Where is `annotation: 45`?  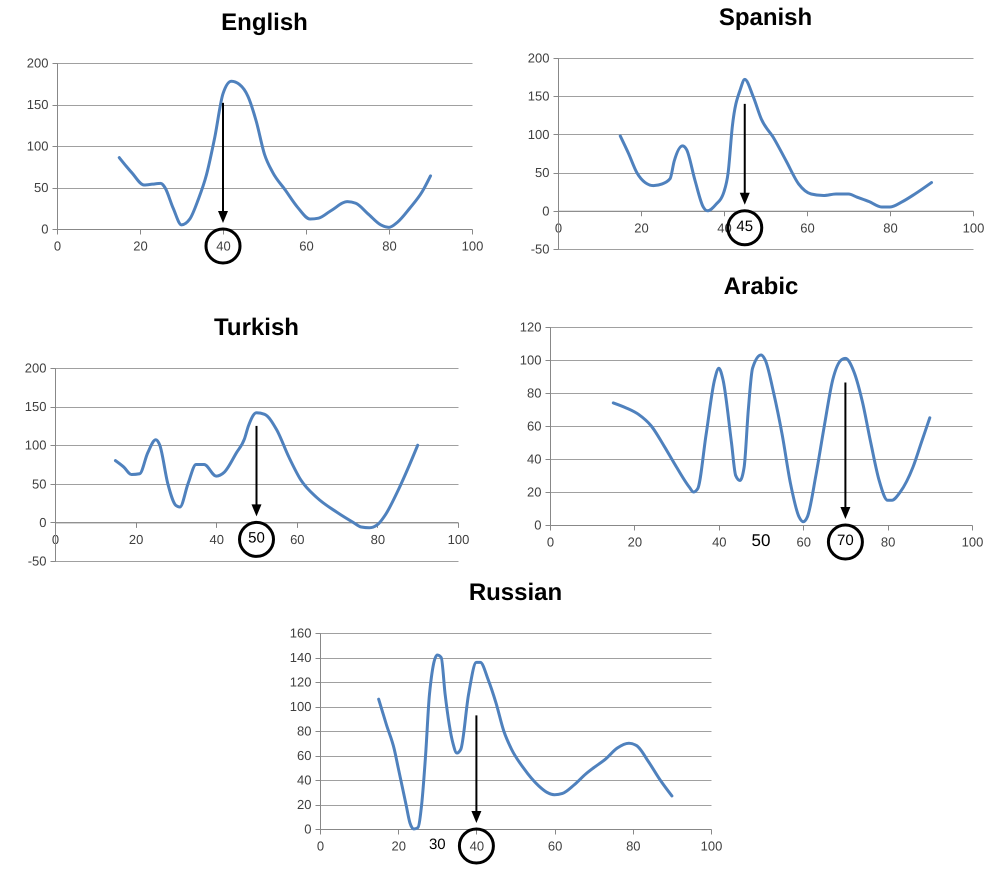
annotation: 45 is located at coordinates (745, 226).